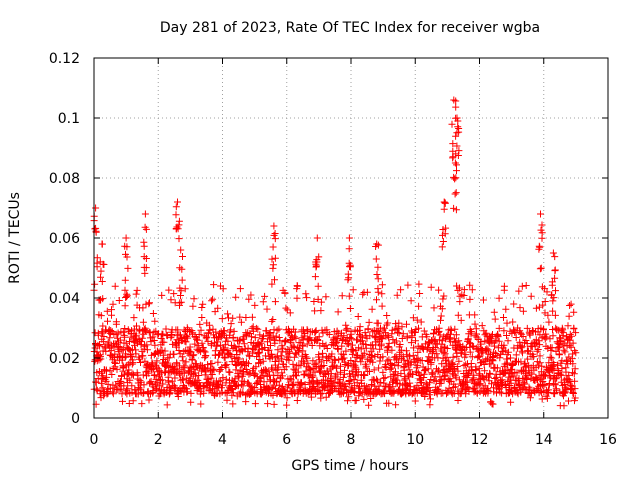 The image size is (640, 480). I want to click on x-tick-label: 16, so click(608, 440).